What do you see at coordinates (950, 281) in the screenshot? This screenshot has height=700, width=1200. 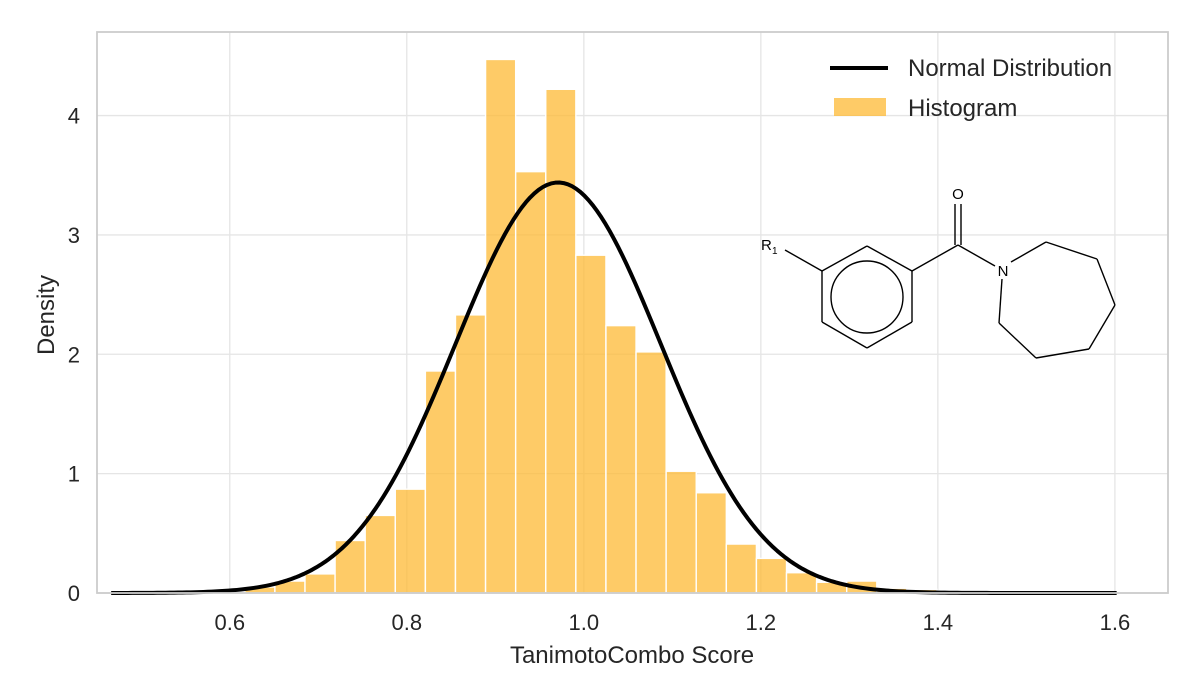 I see `molecule-structure` at bounding box center [950, 281].